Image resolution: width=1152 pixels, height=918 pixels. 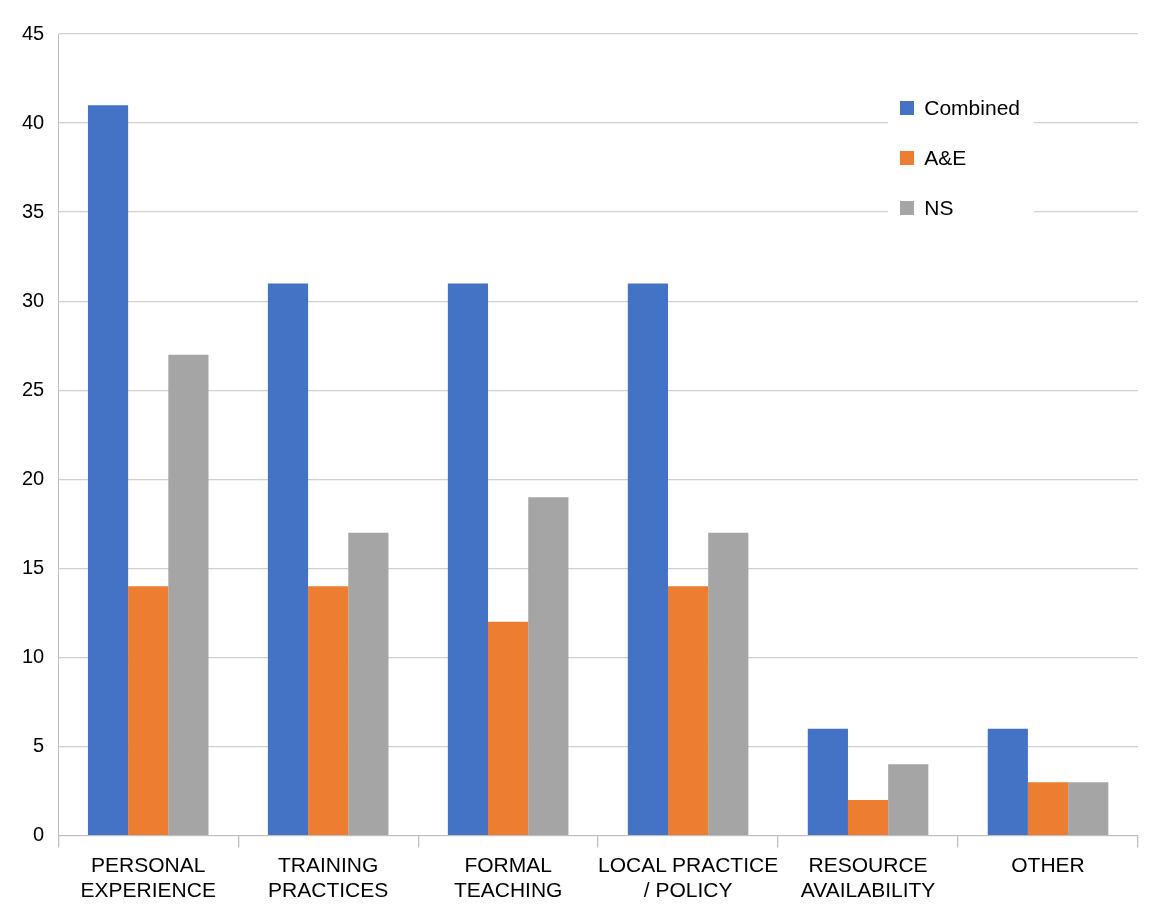 What do you see at coordinates (33, 210) in the screenshot?
I see `y-tick-label: 35` at bounding box center [33, 210].